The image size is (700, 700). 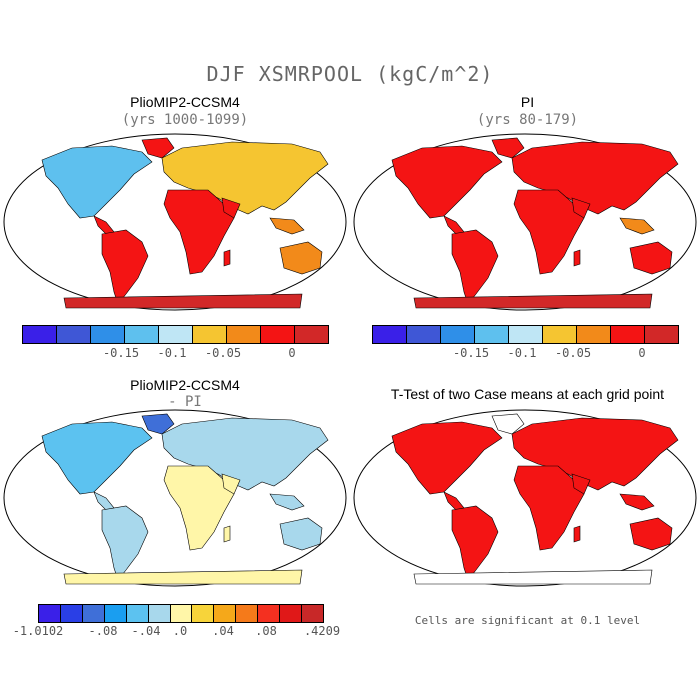 I want to click on map-panel-pi, so click(x=525, y=222).